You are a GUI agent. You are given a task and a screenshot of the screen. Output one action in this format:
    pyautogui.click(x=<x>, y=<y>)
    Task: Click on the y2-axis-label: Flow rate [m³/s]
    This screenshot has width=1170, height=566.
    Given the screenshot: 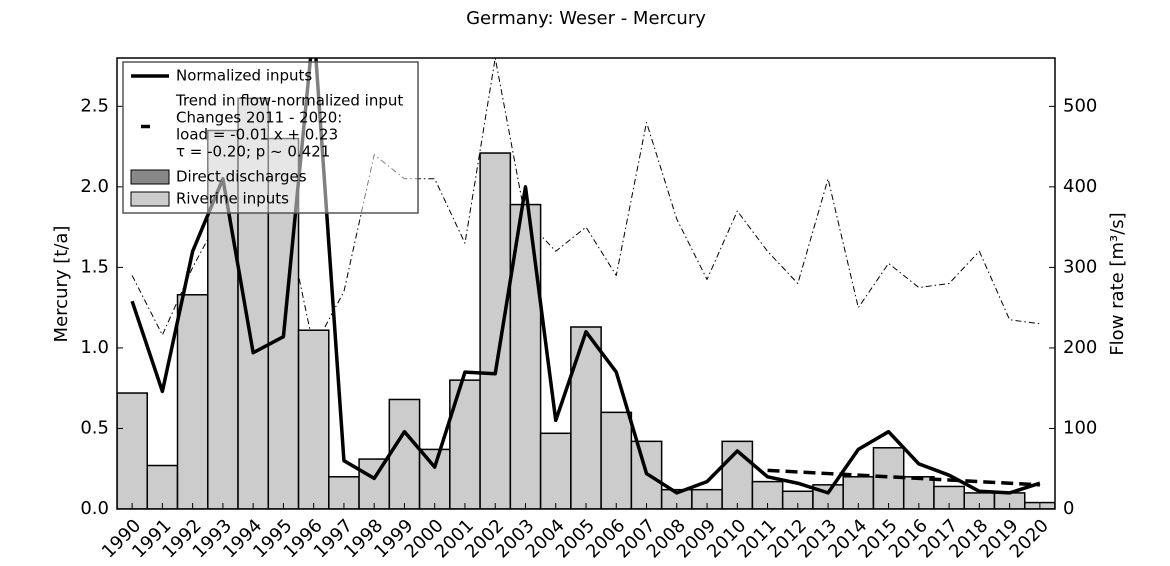 What is the action you would take?
    pyautogui.click(x=1117, y=283)
    